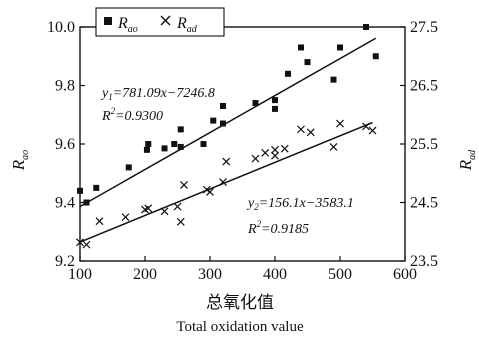  What do you see at coordinates (61, 27) in the screenshot?
I see `y-left-tick-label: 10.0` at bounding box center [61, 27].